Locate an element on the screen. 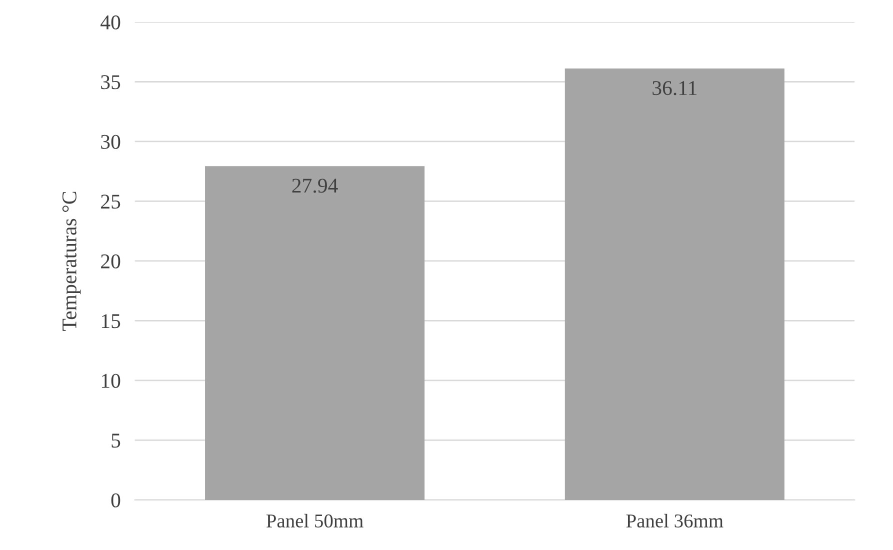 The width and height of the screenshot is (893, 550). y-tick-label: 40 is located at coordinates (110, 22).